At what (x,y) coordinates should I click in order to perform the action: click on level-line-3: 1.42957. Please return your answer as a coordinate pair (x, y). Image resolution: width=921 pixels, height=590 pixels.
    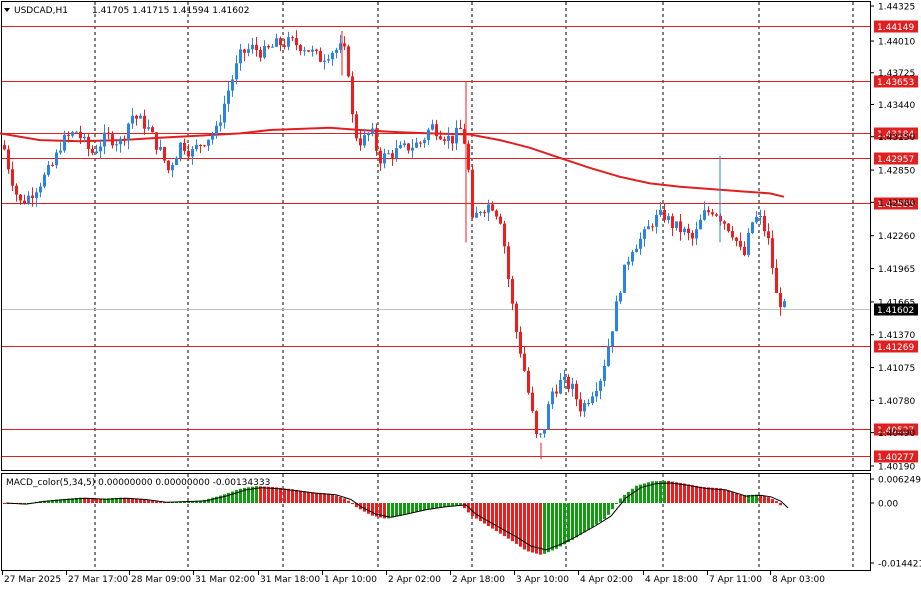
    Looking at the image, I should click on (460, 159).